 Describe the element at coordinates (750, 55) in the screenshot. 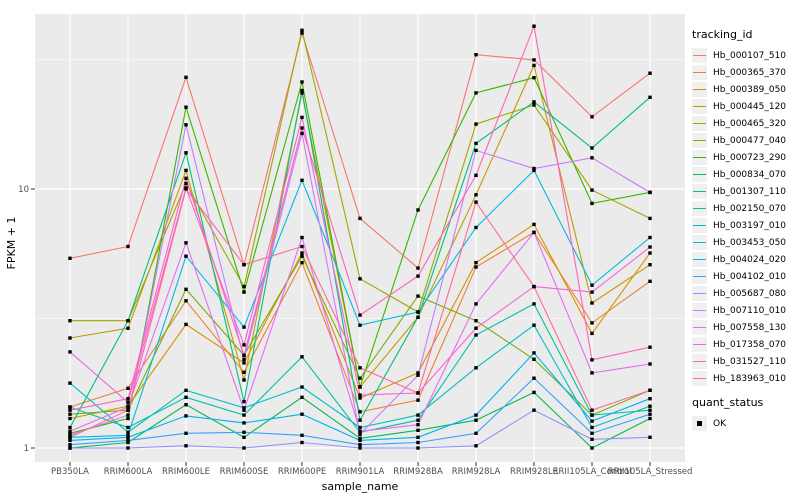

I see `legend-item-label: Hb_000107_510` at that location.